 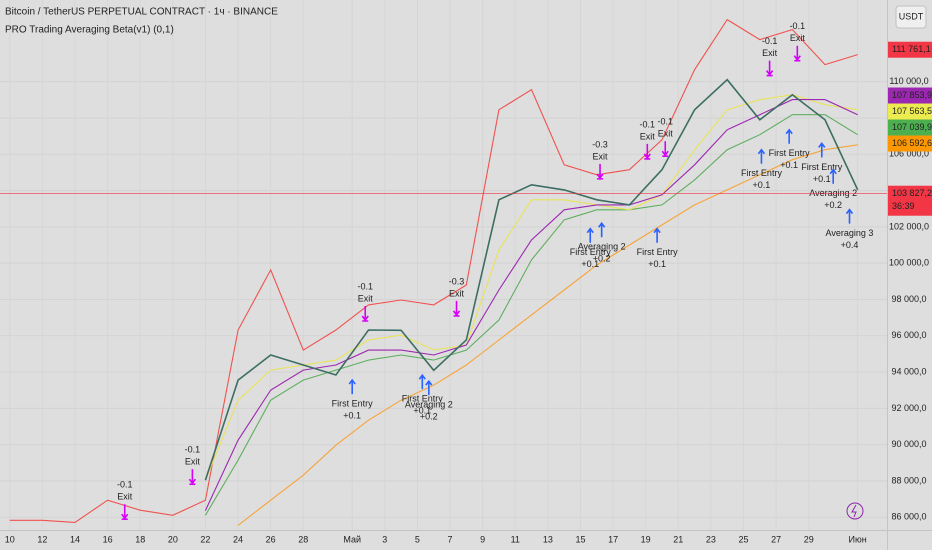 What do you see at coordinates (909, 154) in the screenshot?
I see `y-tick-label: 106 000,0` at bounding box center [909, 154].